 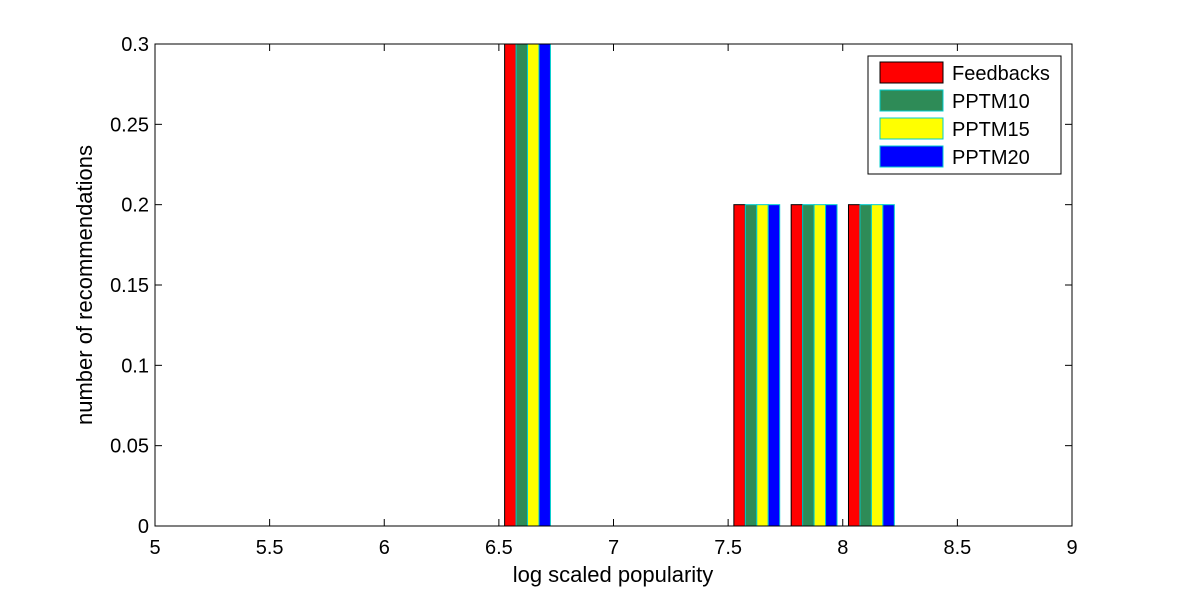 I want to click on x-tick-label: 9, so click(x=1071, y=548).